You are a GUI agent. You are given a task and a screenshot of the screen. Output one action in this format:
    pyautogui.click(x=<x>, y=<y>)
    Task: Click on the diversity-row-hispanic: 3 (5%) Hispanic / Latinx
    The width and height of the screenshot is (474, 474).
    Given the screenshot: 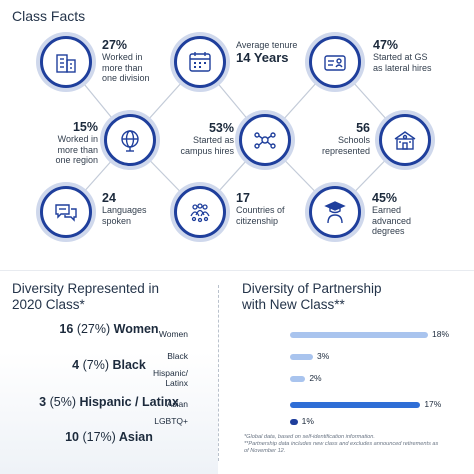 What is the action you would take?
    pyautogui.click(x=109, y=402)
    